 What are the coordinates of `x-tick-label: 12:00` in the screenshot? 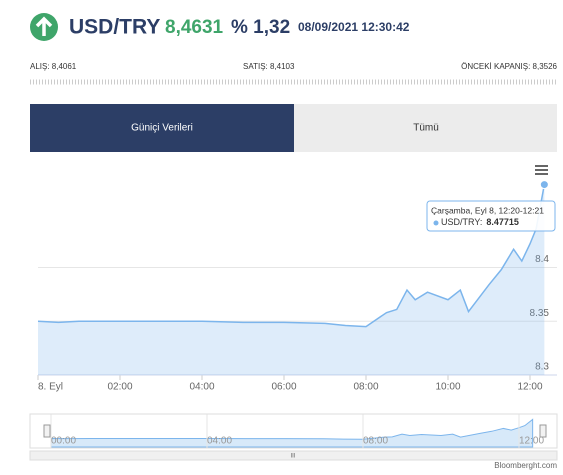 It's located at (529, 387).